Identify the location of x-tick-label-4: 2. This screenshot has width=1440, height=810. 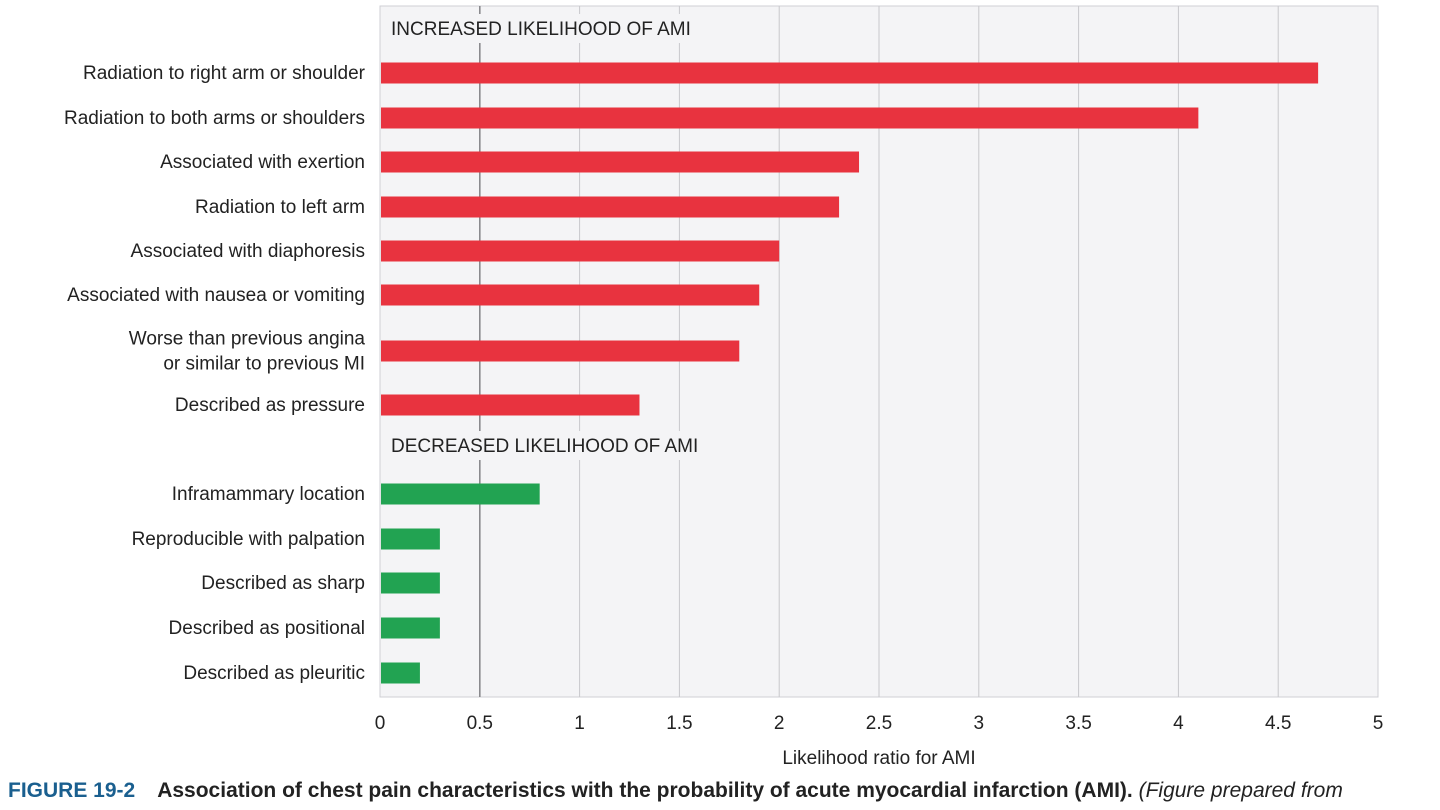
(779, 723).